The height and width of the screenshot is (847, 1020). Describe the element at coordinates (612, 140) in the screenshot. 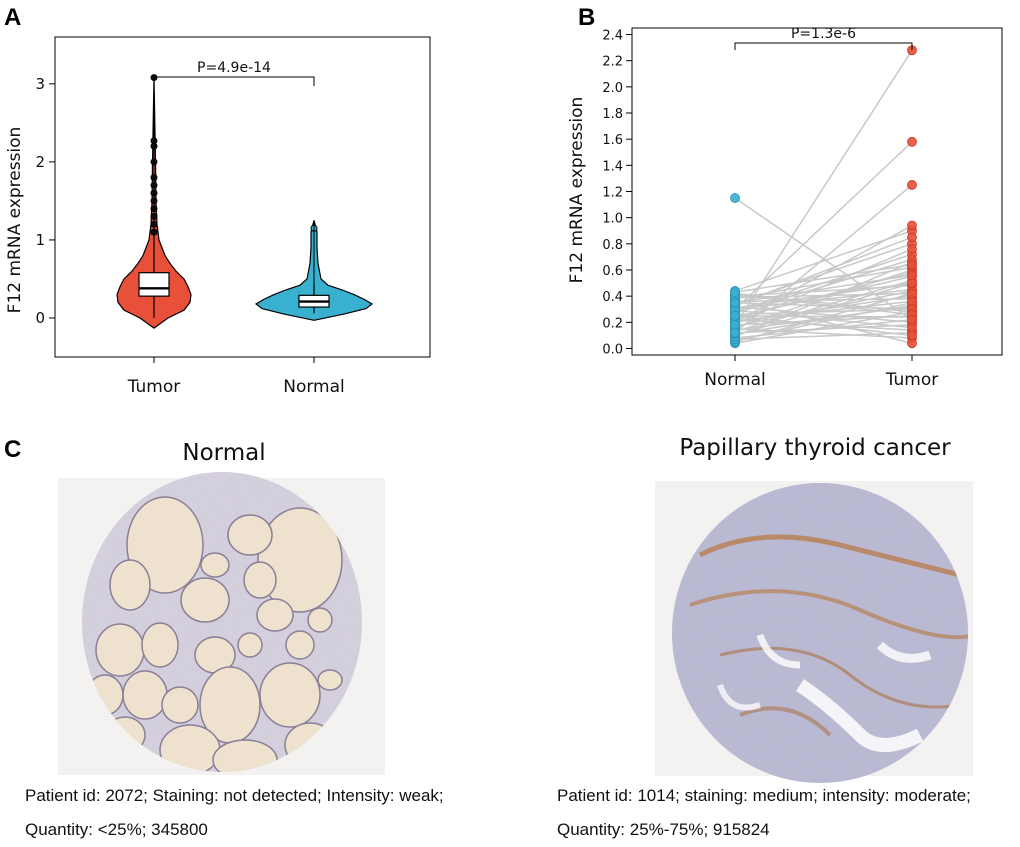

I see `y-tick-label: 1.6` at that location.